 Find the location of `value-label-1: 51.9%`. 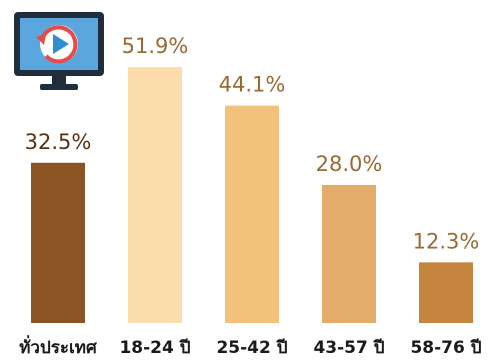

value-label-1: 51.9% is located at coordinates (155, 46).